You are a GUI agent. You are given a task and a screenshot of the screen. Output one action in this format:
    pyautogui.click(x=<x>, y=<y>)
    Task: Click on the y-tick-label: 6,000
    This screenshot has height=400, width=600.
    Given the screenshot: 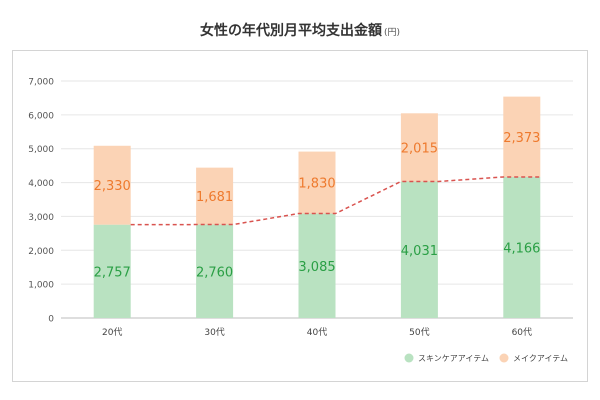 What is the action you would take?
    pyautogui.click(x=41, y=116)
    